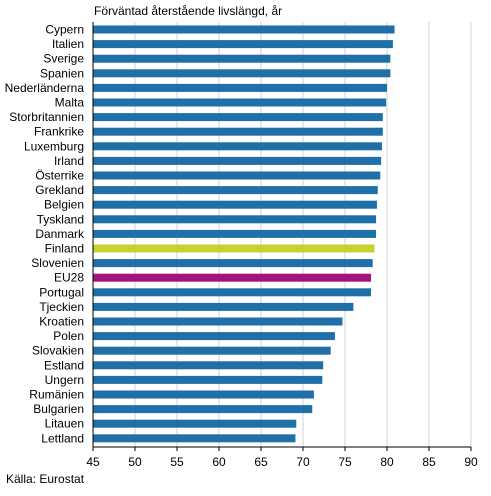  What do you see at coordinates (235, 204) in the screenshot?
I see `bar-belgien` at bounding box center [235, 204].